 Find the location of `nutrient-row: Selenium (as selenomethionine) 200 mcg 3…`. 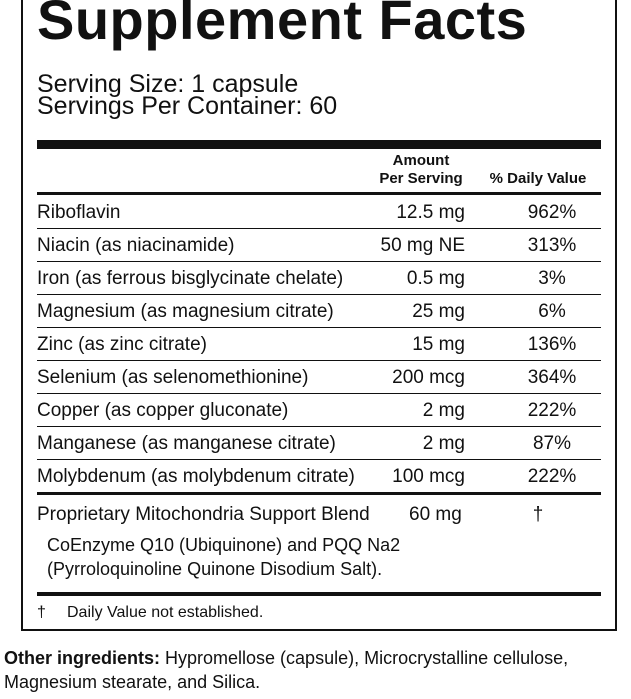

nutrient-row: Selenium (as selenomethionine) 200 mcg 3… is located at coordinates (319, 377).